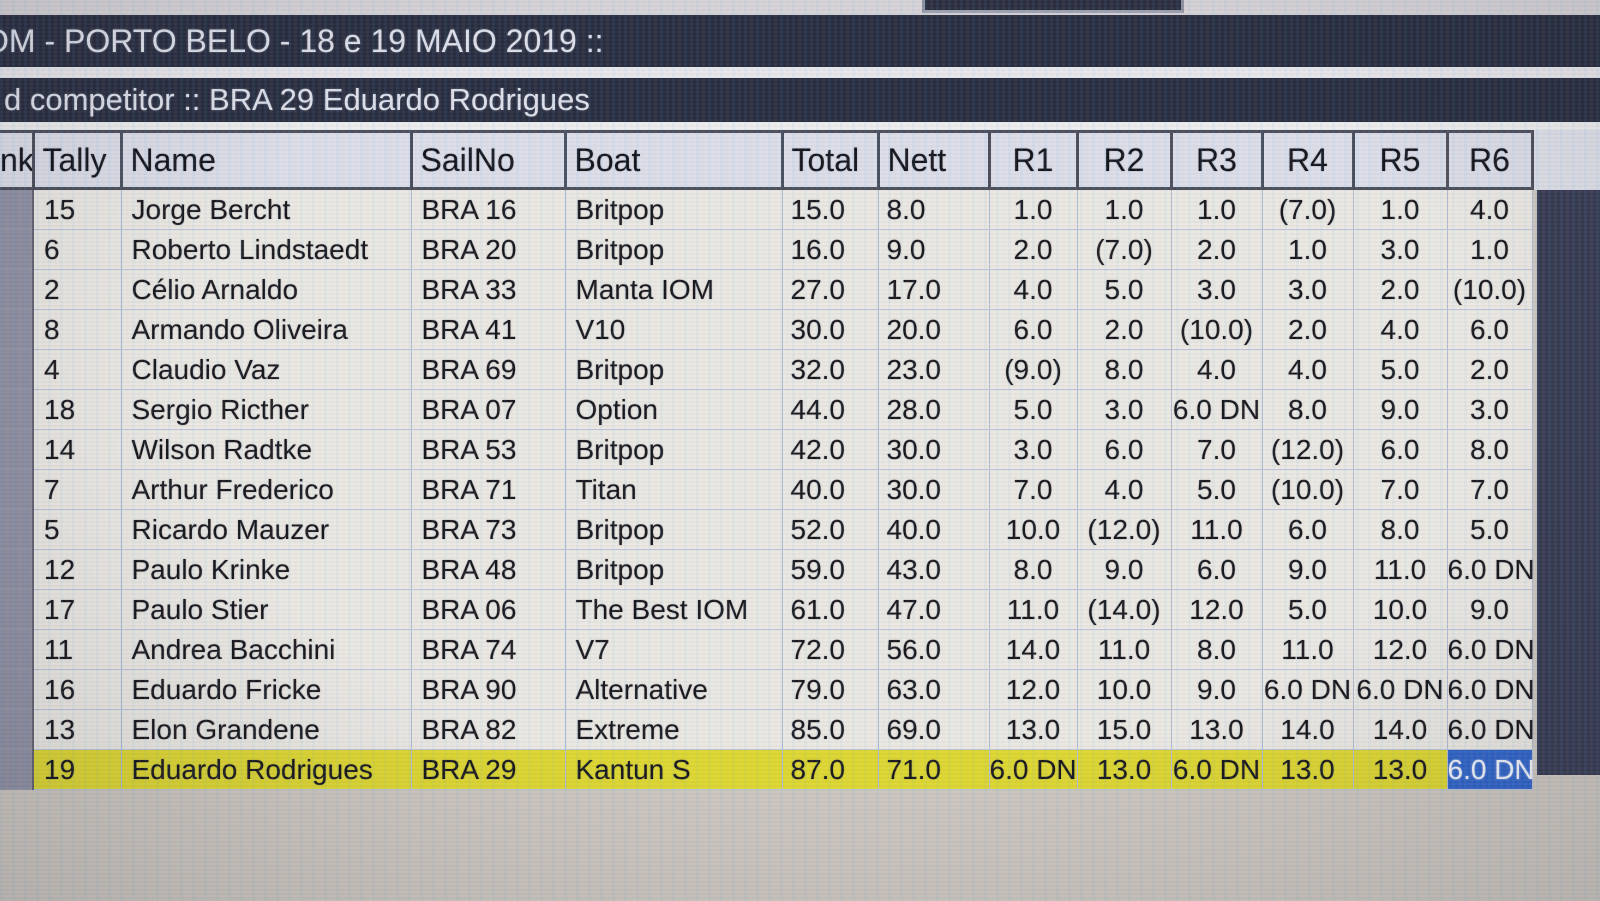 This screenshot has width=1600, height=901. I want to click on cell-tally: 4, so click(77, 369).